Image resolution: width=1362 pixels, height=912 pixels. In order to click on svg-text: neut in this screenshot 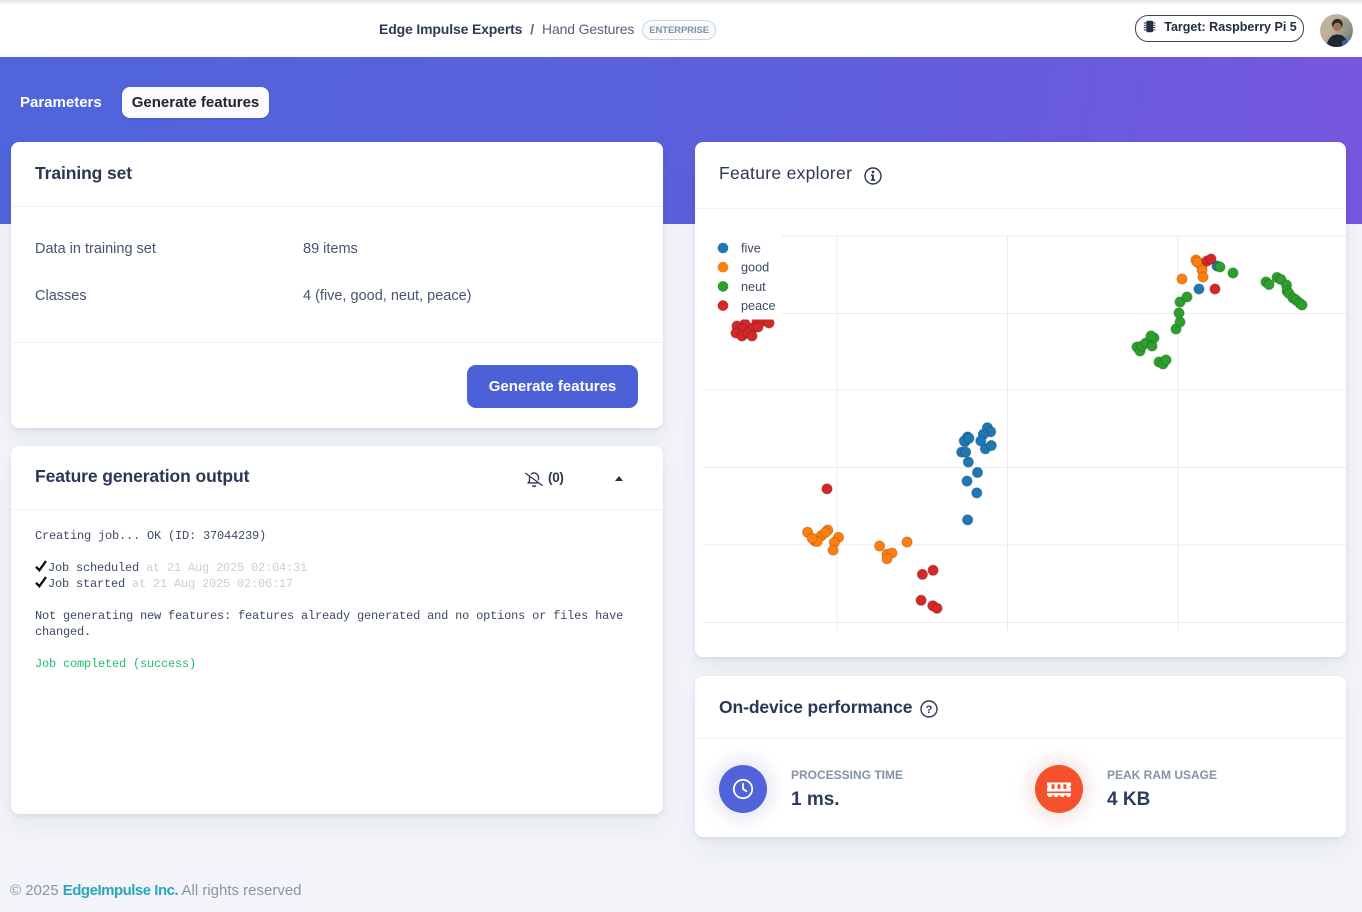, I will do `click(753, 287)`.